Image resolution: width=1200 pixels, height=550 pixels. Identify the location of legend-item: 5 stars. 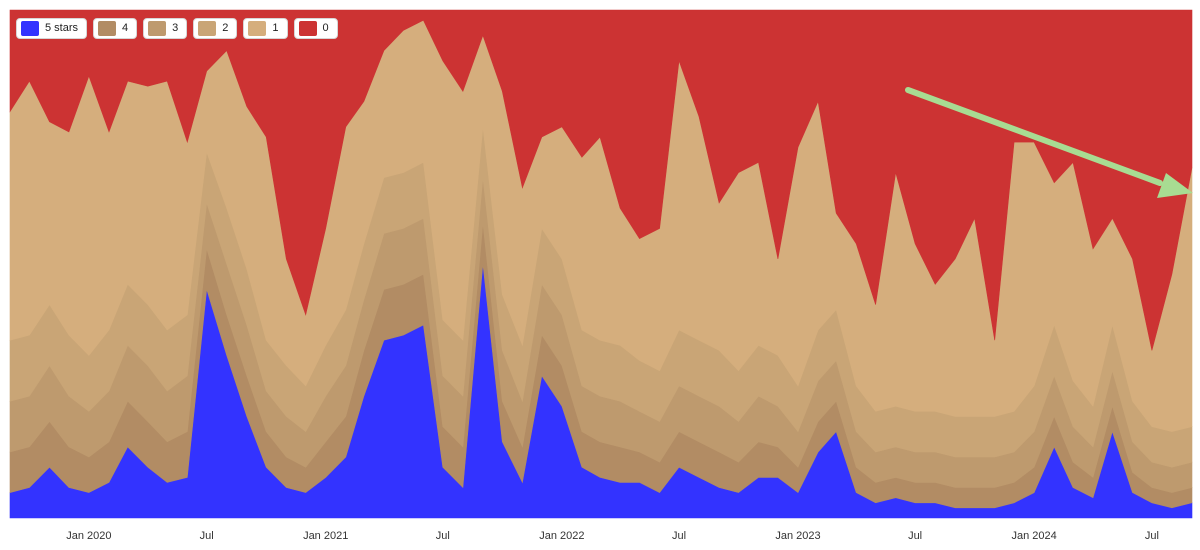
(52, 28).